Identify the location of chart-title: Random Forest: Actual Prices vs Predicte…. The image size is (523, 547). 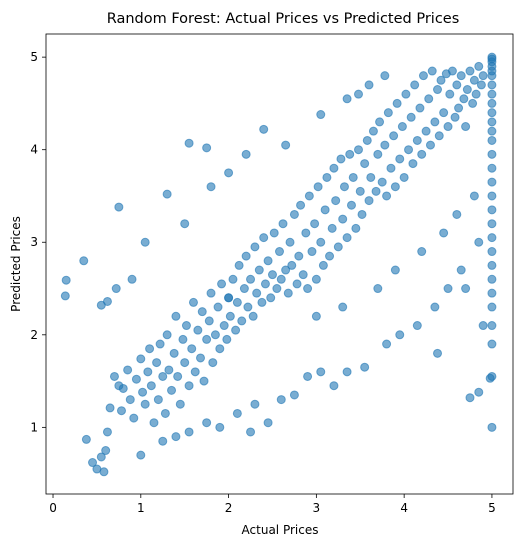
(283, 19).